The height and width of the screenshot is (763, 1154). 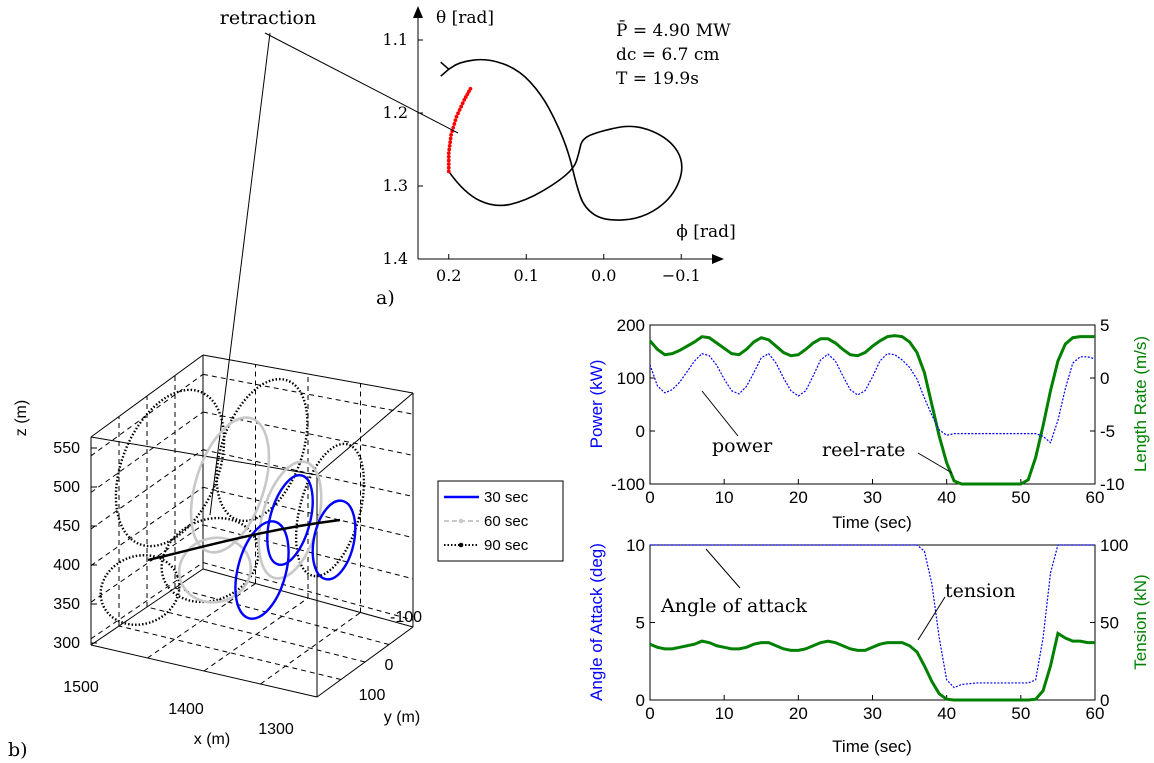 What do you see at coordinates (1107, 431) in the screenshot?
I see `power-plot-y2tick-label: -5` at bounding box center [1107, 431].